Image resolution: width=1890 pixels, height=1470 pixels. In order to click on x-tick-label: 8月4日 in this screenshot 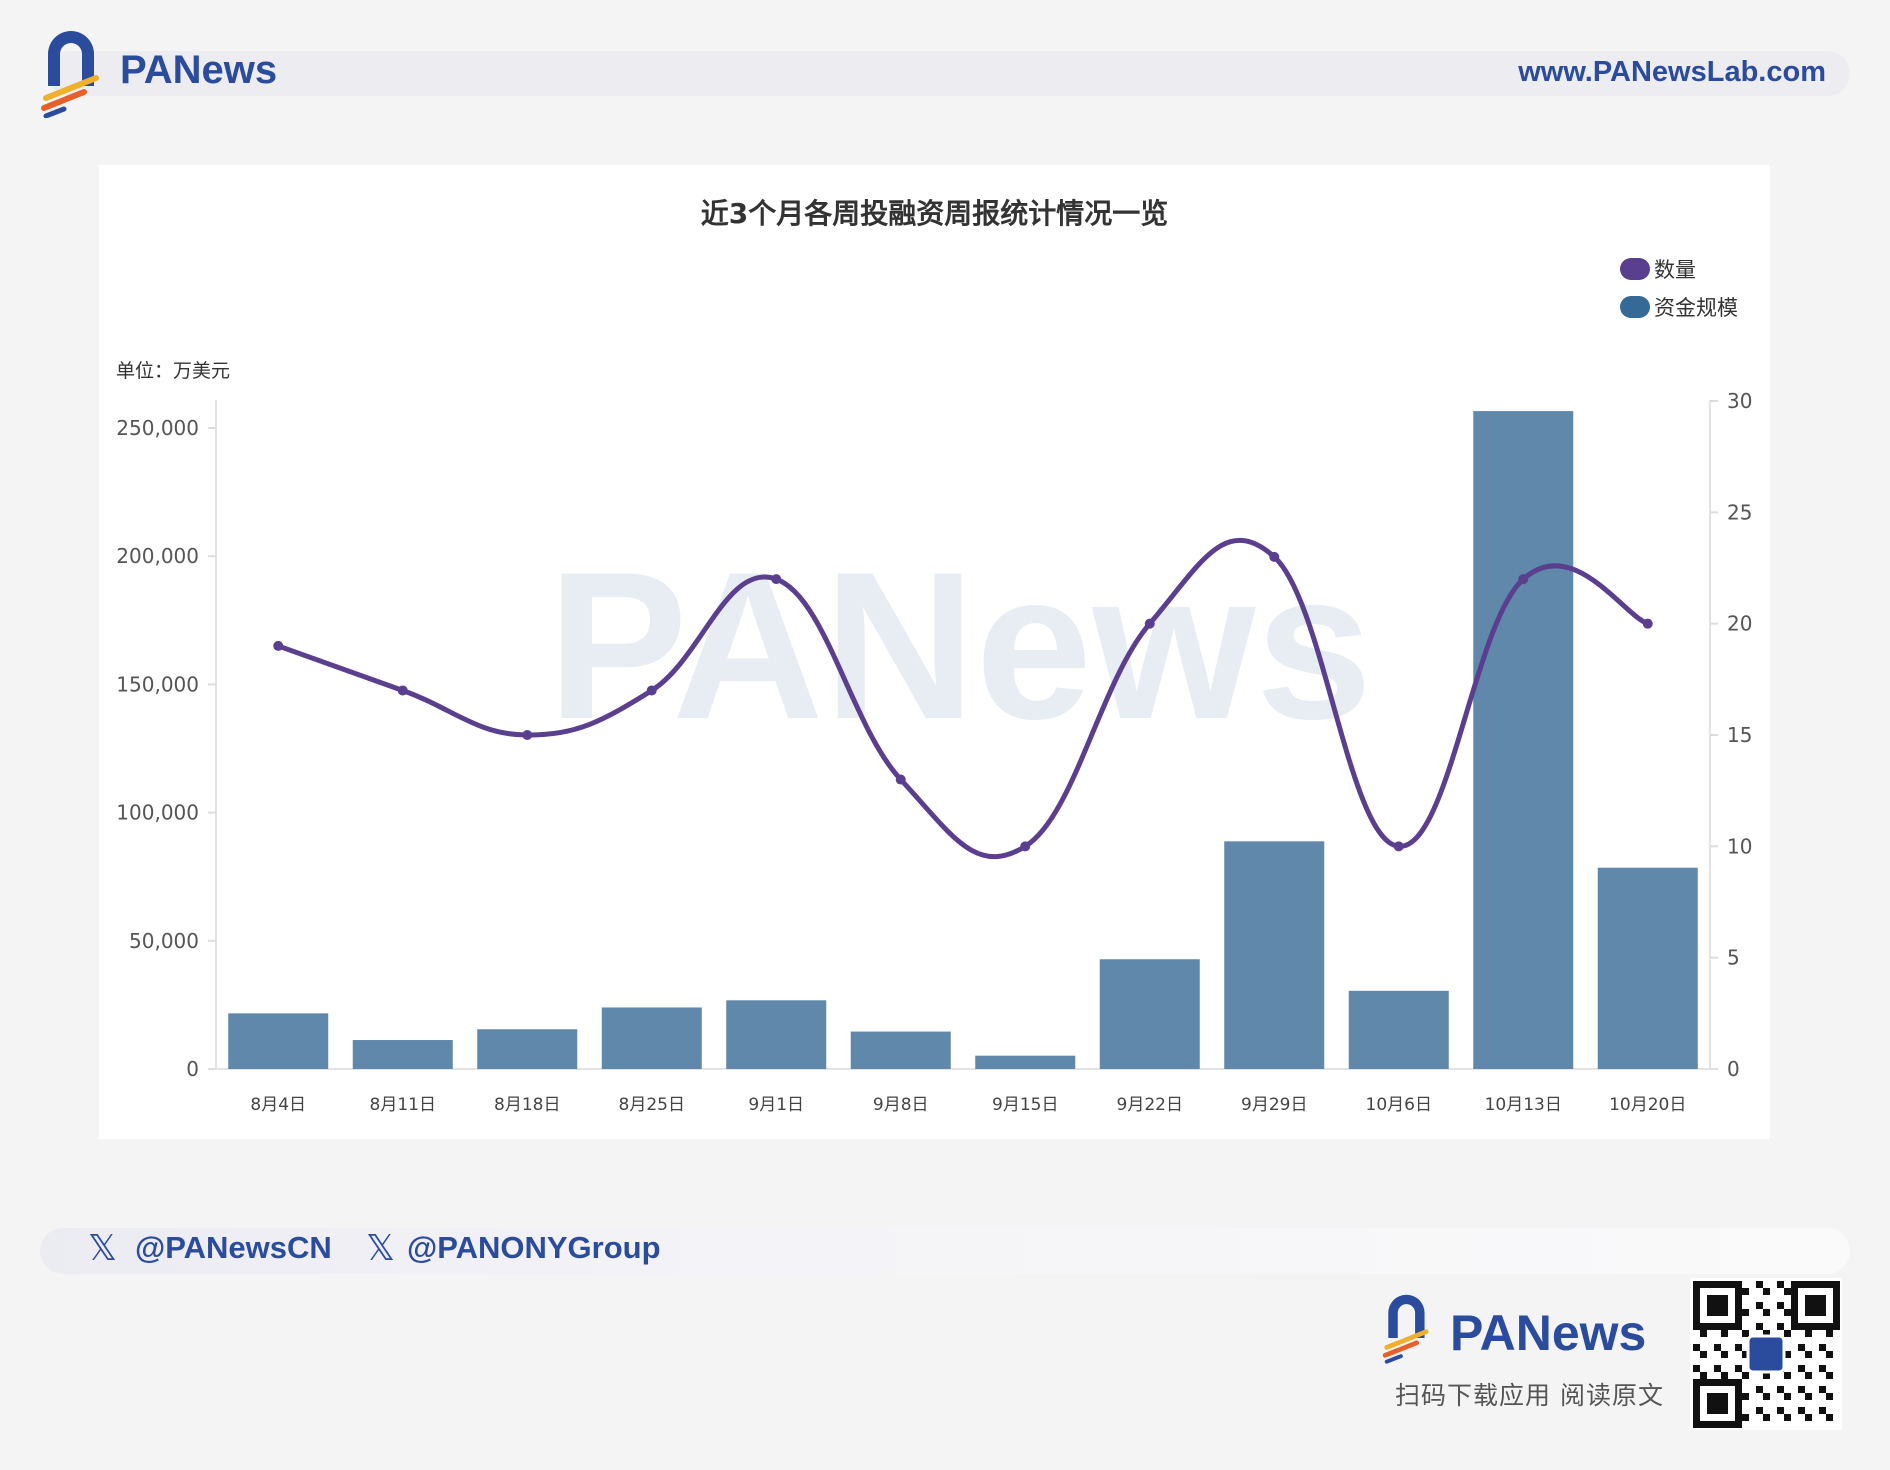, I will do `click(278, 1105)`.